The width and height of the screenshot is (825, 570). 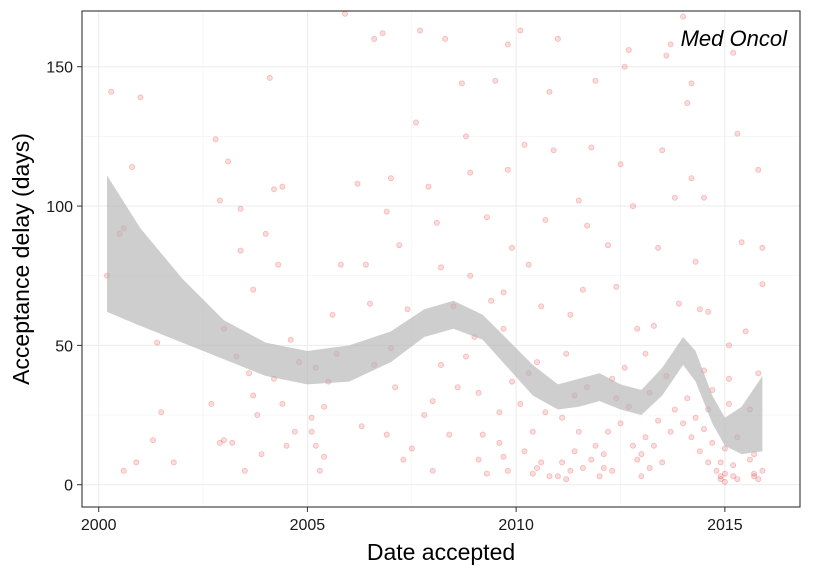 I want to click on y-tick-label: 100, so click(x=59, y=207).